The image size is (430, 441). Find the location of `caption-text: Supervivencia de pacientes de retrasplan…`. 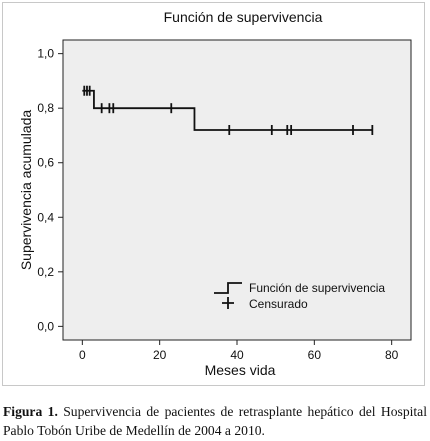

caption-text: Supervivencia de pacientes de retrasplan… is located at coordinates (215, 421).